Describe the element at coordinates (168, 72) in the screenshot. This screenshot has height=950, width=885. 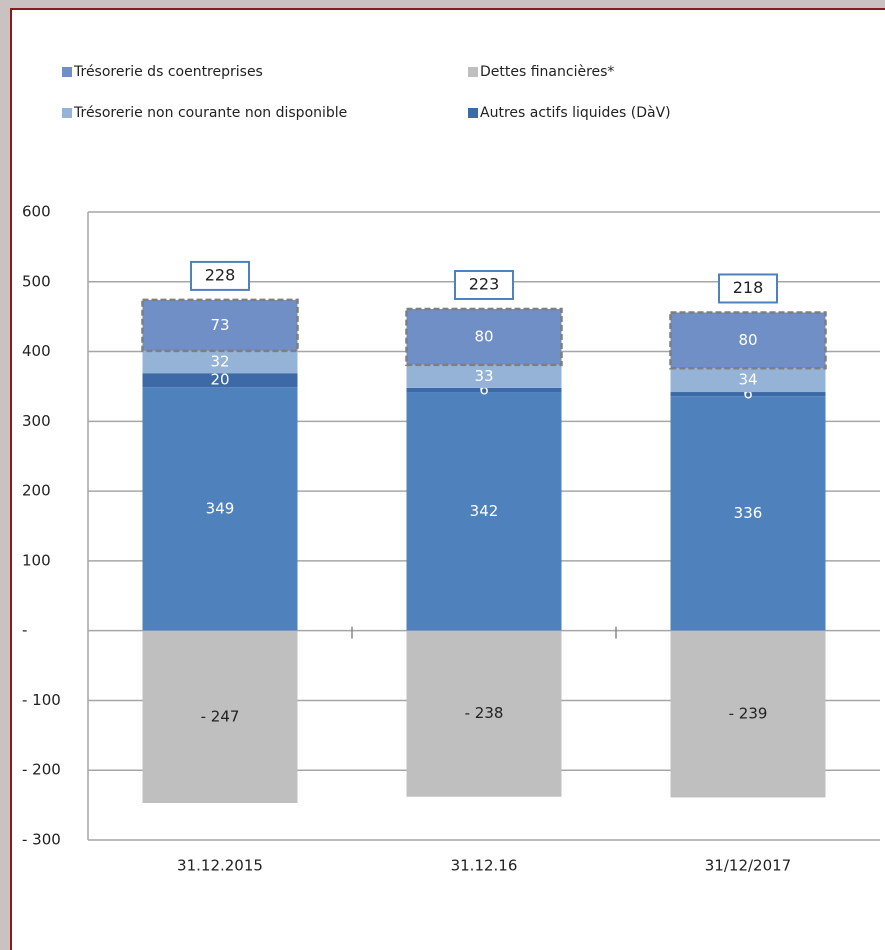
I see `legend-label: Trésorerie ds coentreprises` at that location.